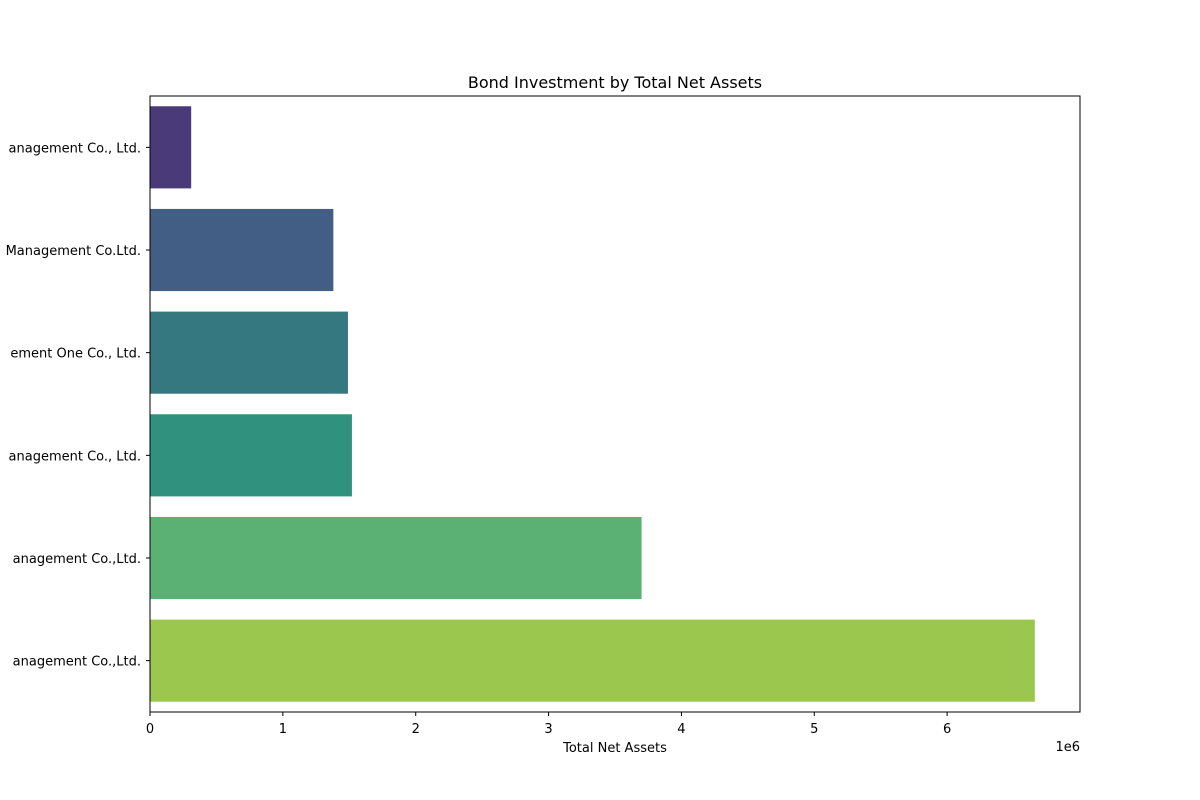 The width and height of the screenshot is (1200, 800). Describe the element at coordinates (416, 729) in the screenshot. I see `x-tick-label: 2` at that location.